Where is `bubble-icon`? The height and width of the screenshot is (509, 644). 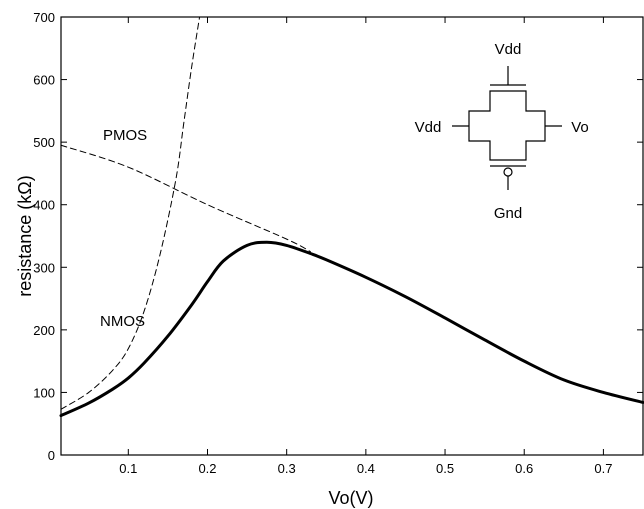 bubble-icon is located at coordinates (508, 172).